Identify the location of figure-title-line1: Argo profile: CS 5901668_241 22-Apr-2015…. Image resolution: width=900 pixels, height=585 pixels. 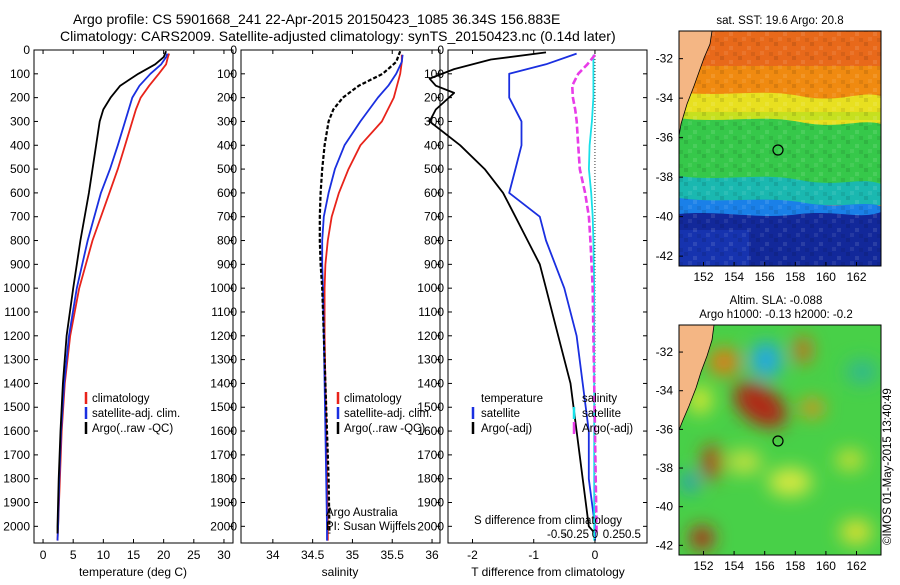
(316, 19).